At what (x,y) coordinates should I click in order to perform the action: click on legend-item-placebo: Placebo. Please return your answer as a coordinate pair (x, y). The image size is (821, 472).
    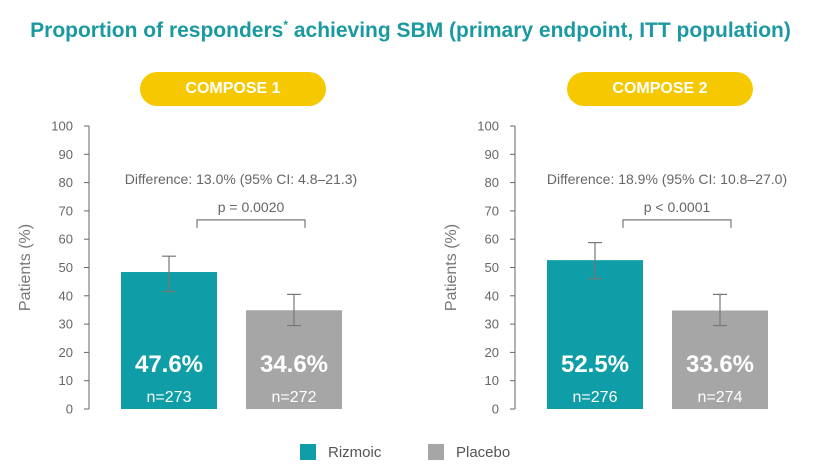
    Looking at the image, I should click on (469, 452).